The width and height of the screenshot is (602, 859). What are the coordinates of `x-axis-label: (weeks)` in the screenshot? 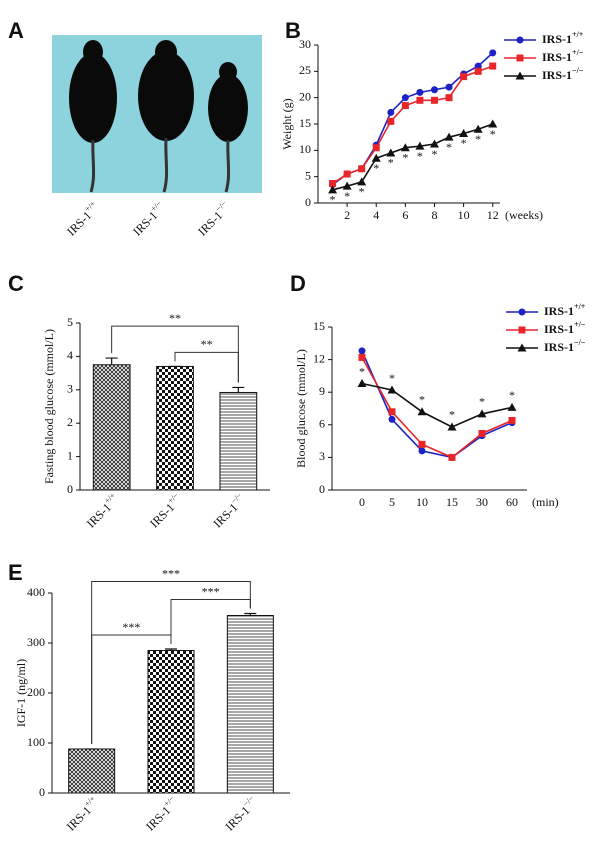 It's located at (524, 215).